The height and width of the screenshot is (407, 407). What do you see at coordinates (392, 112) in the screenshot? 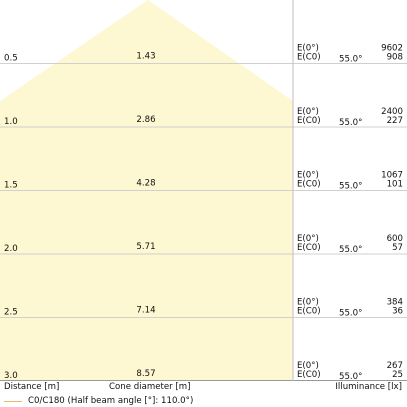
I see `illuminance-e0-value: 2400` at bounding box center [392, 112].